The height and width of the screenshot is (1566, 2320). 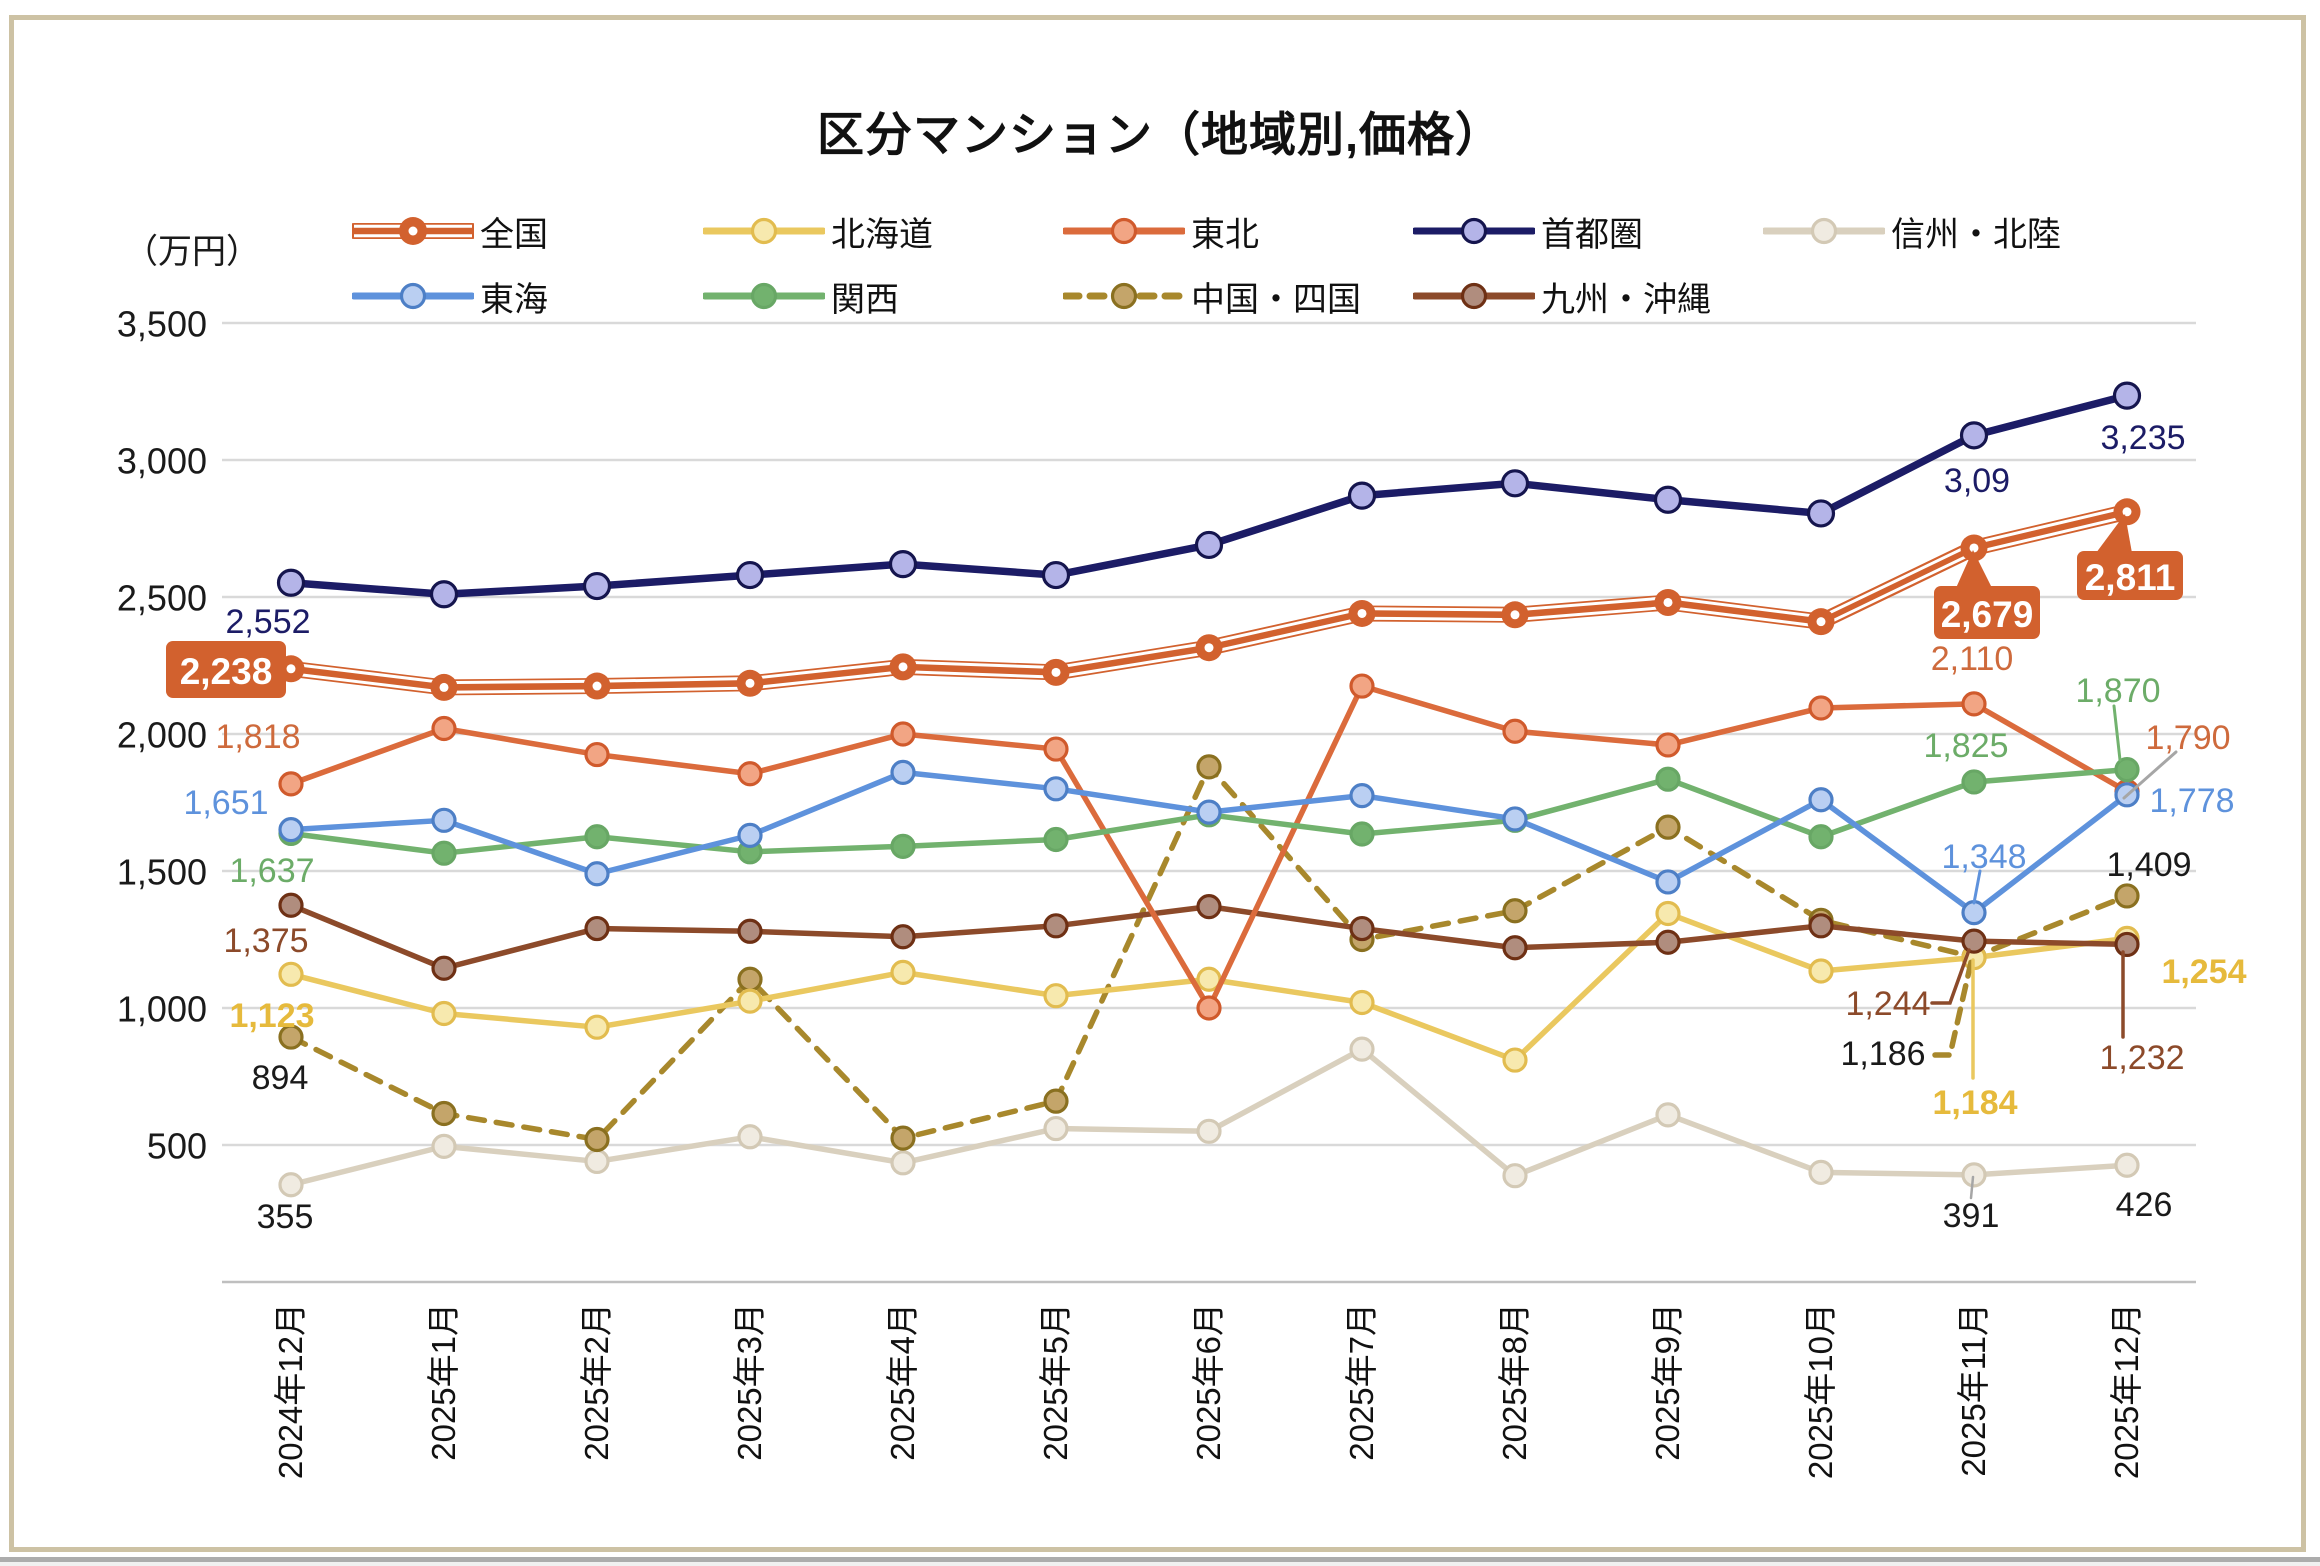 I want to click on legend-item-shinshu-hokuriku: 信州・北陸, so click(x=1912, y=231).